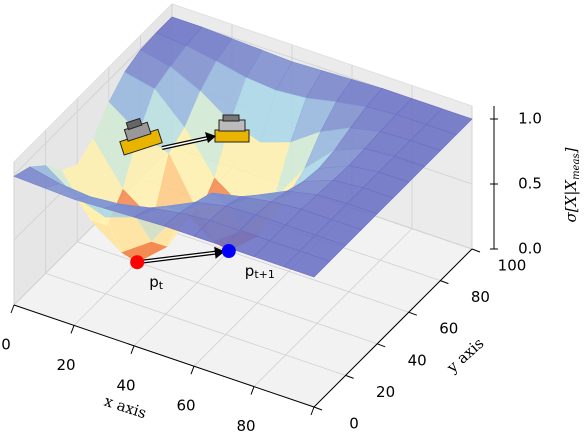 The width and height of the screenshot is (584, 438). Describe the element at coordinates (480, 297) in the screenshot. I see `y-tick-label: 80` at that location.